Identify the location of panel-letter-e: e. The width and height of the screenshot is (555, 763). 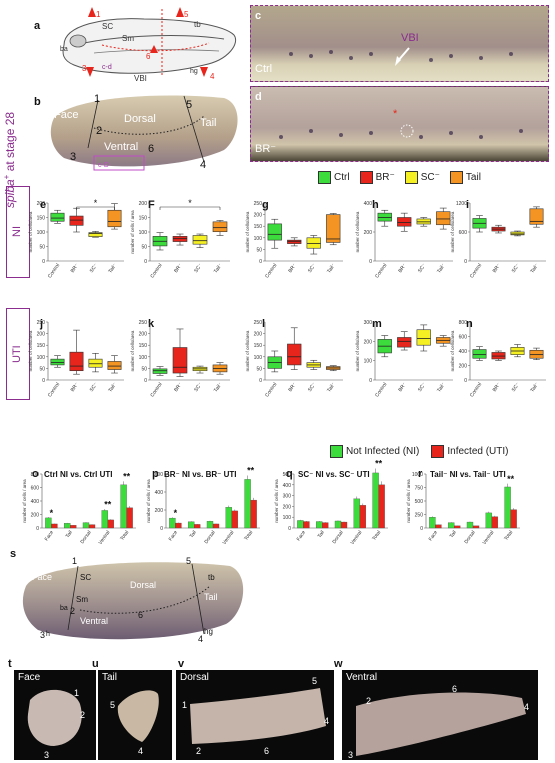
(43, 205).